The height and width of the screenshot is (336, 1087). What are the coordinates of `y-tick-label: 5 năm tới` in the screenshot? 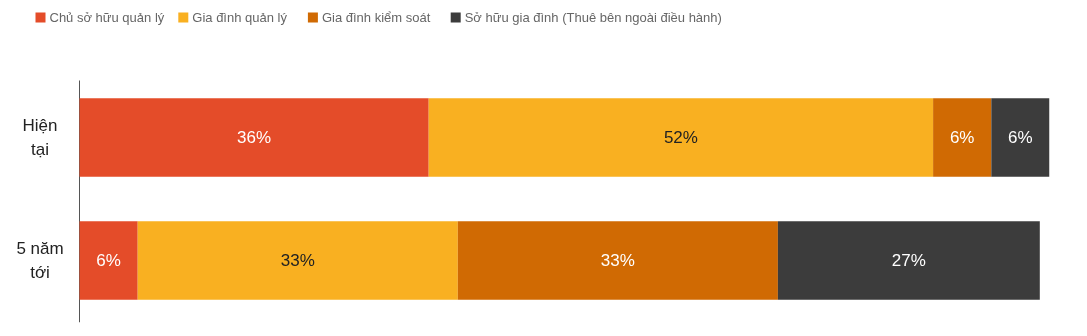 It's located at (40, 260).